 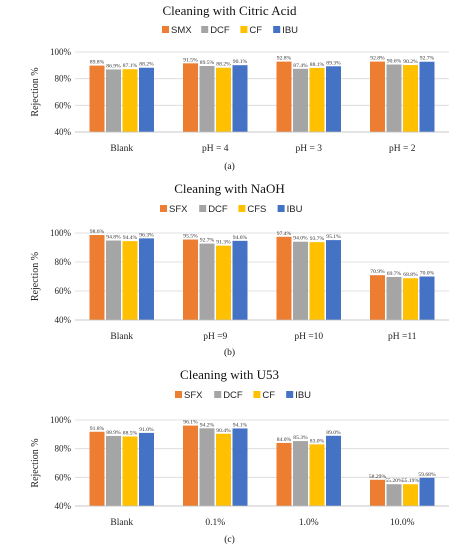 What do you see at coordinates (377, 272) in the screenshot?
I see `data-label: 70.9%` at bounding box center [377, 272].